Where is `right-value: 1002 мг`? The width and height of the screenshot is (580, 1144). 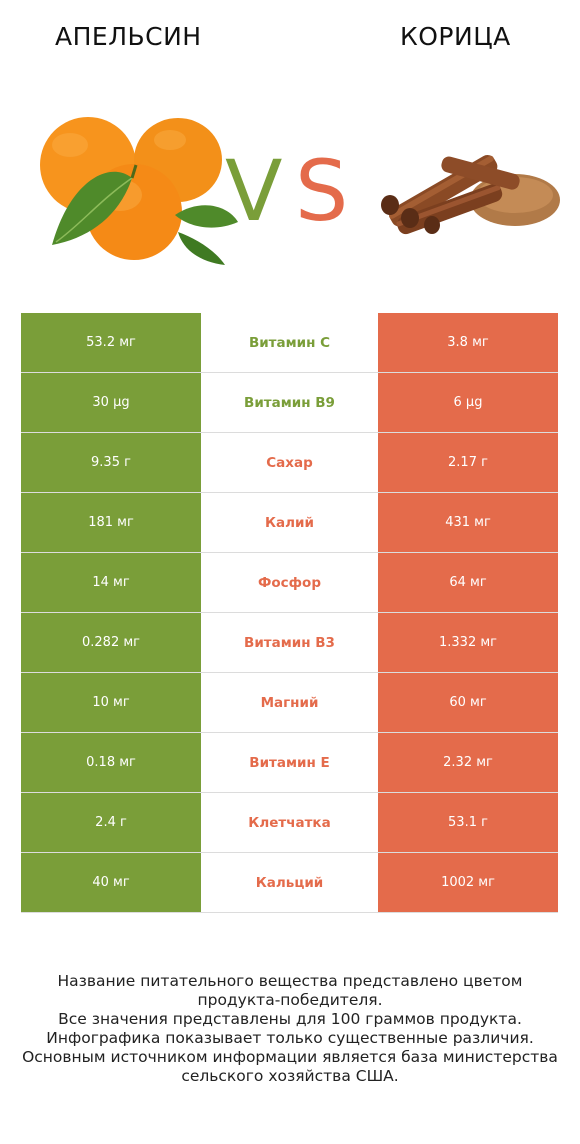
right-value: 1002 мг is located at coordinates (468, 882).